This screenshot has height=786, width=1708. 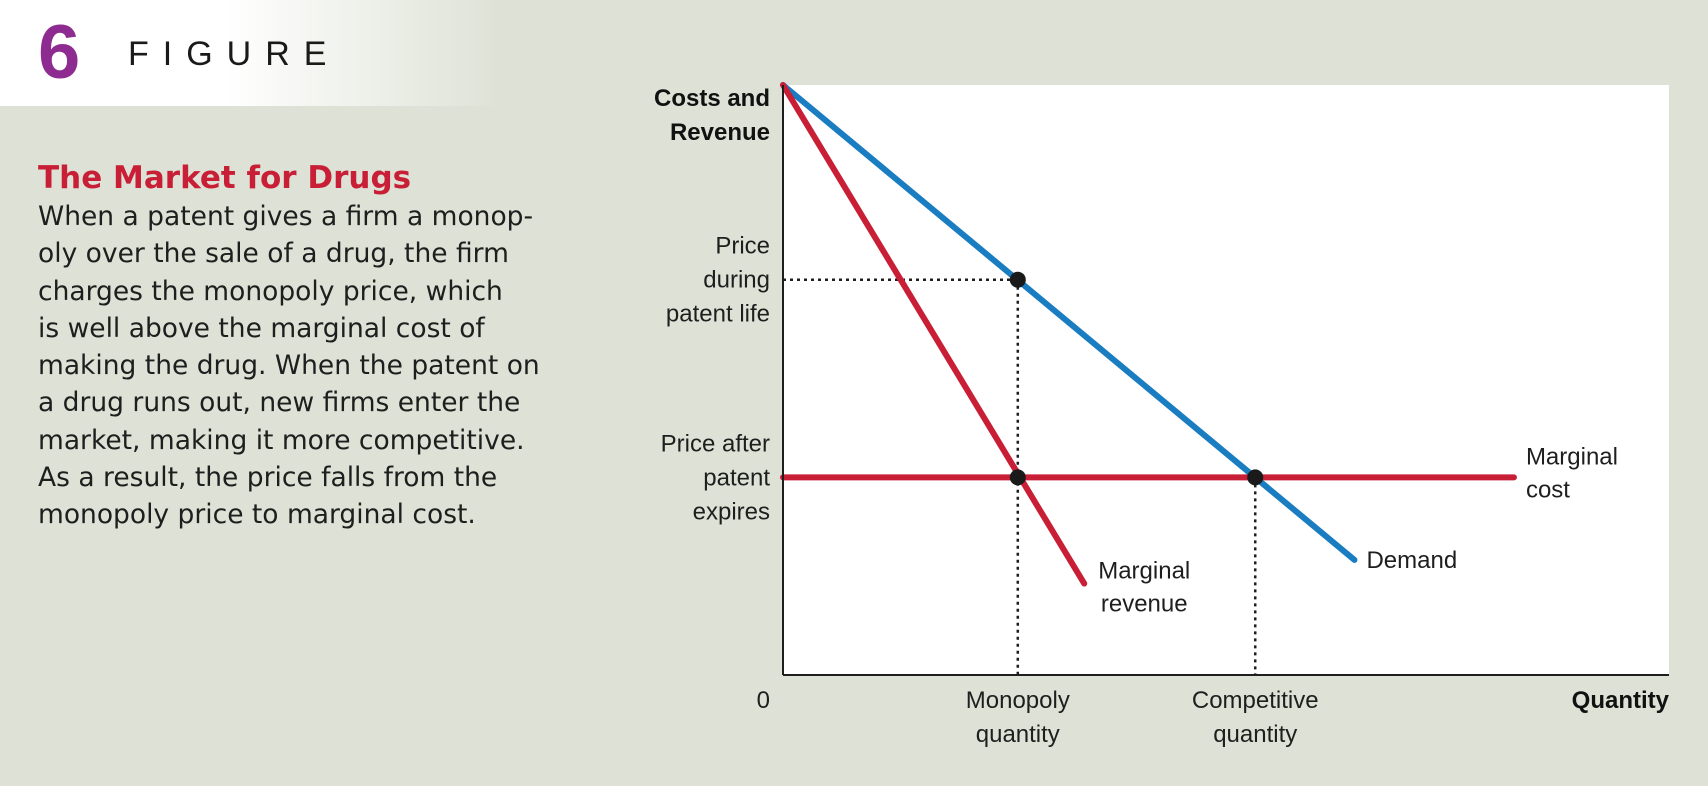 What do you see at coordinates (1144, 588) in the screenshot?
I see `marginal-revenue-label: Marginal revenue` at bounding box center [1144, 588].